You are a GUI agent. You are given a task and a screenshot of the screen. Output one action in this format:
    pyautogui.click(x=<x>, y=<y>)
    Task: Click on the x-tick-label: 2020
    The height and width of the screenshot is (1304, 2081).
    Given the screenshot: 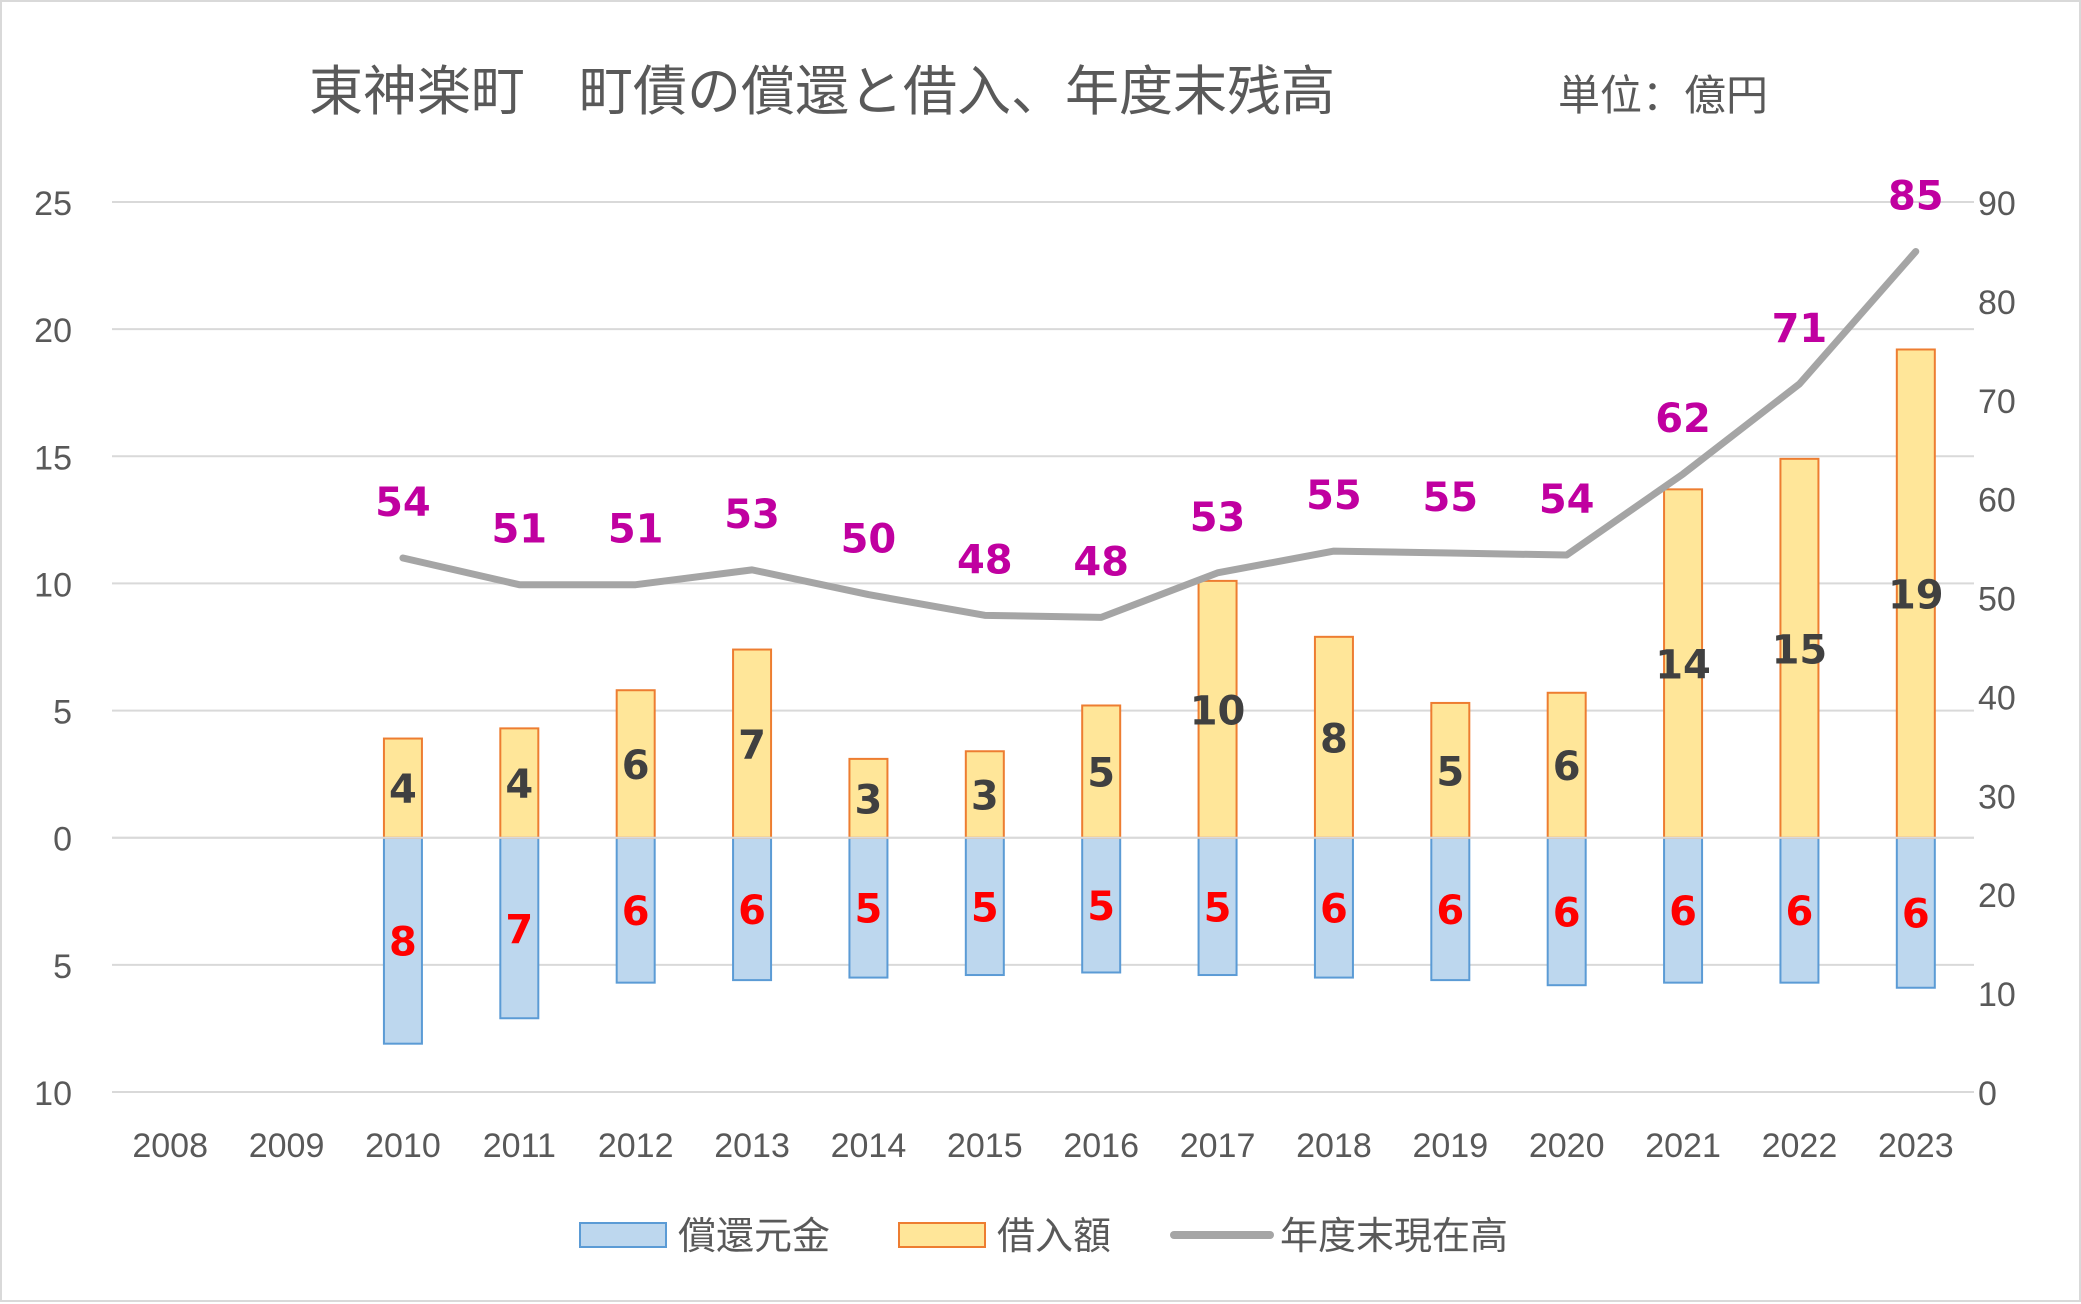 What is the action you would take?
    pyautogui.click(x=1567, y=1146)
    